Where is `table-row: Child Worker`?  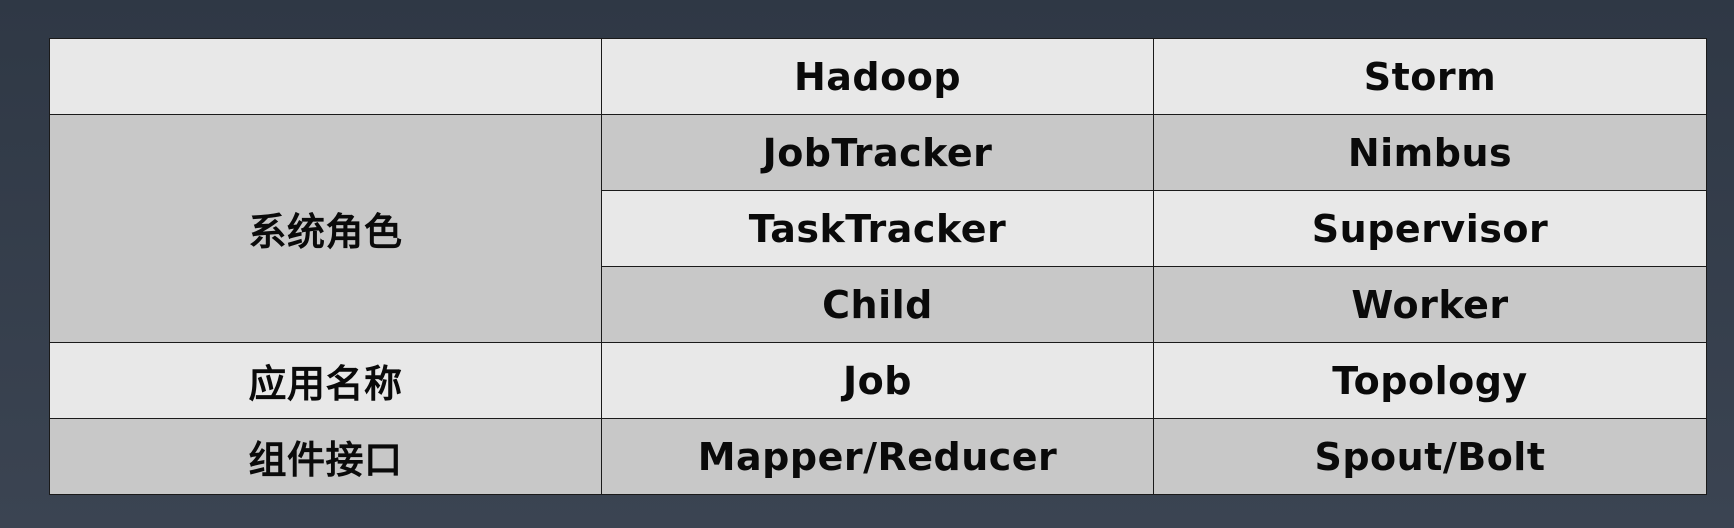 table-row: Child Worker is located at coordinates (878, 304).